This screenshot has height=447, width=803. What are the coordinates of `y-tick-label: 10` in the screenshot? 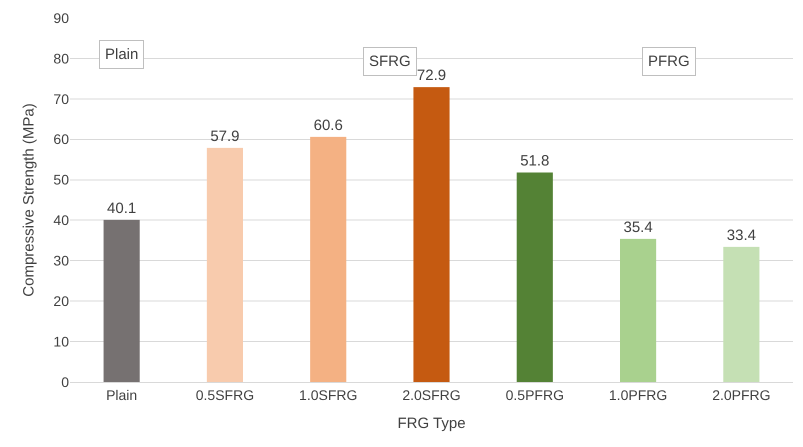 It's located at (61, 341).